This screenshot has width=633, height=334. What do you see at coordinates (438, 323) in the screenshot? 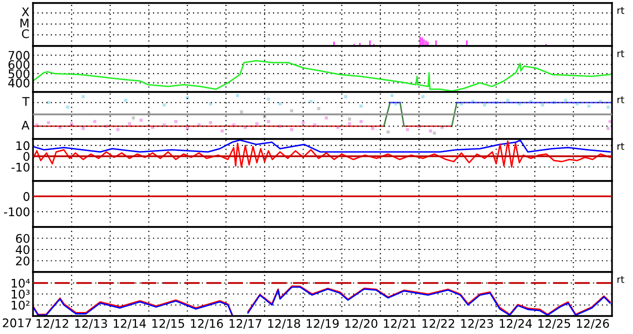
I see `x-tick-label: 12/22` at bounding box center [438, 323].